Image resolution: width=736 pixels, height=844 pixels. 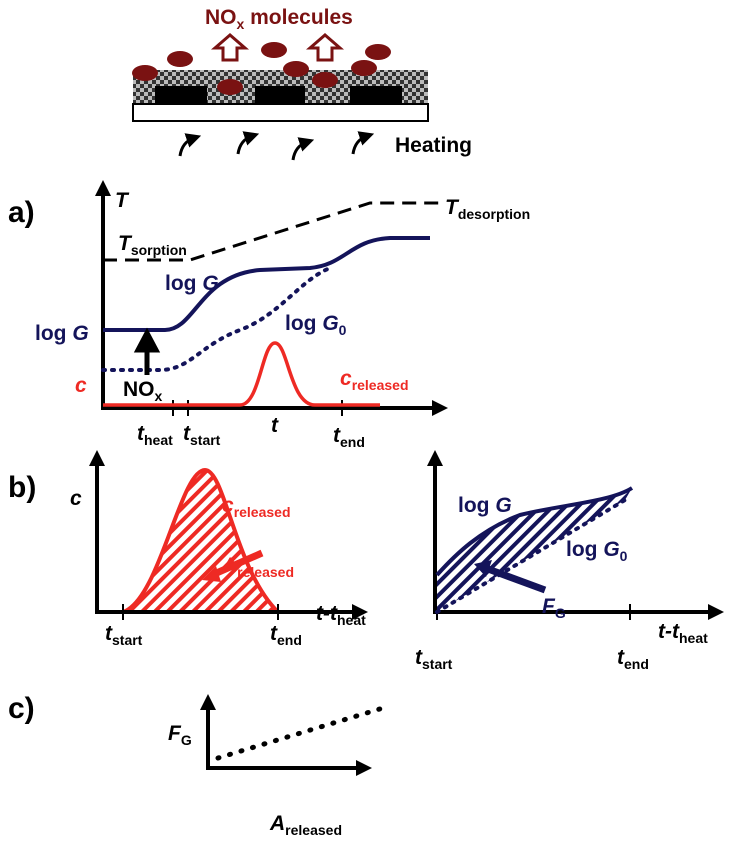 What do you see at coordinates (155, 435) in the screenshot?
I see `tick-label: theat` at bounding box center [155, 435].